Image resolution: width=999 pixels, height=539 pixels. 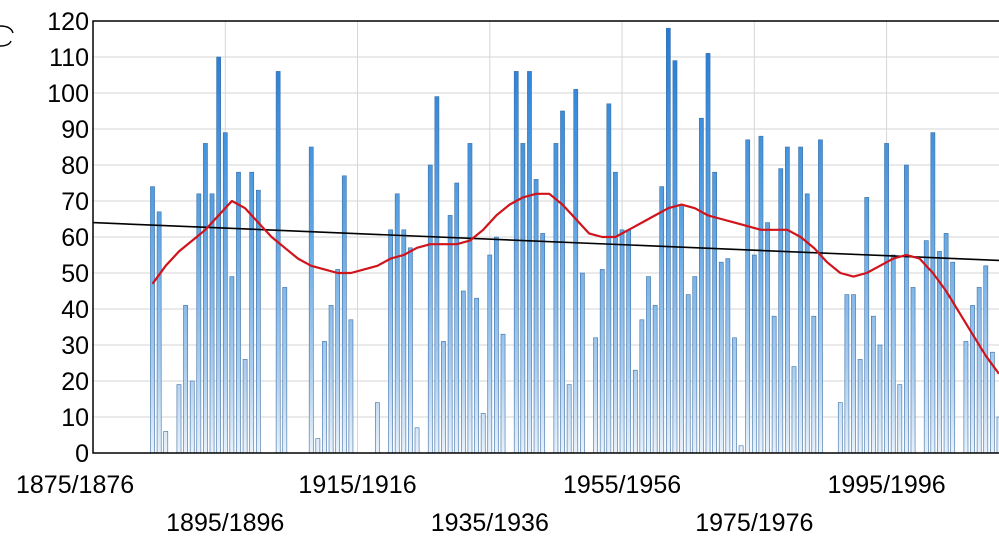 I want to click on y-tick-label: 90, so click(x=75, y=130).